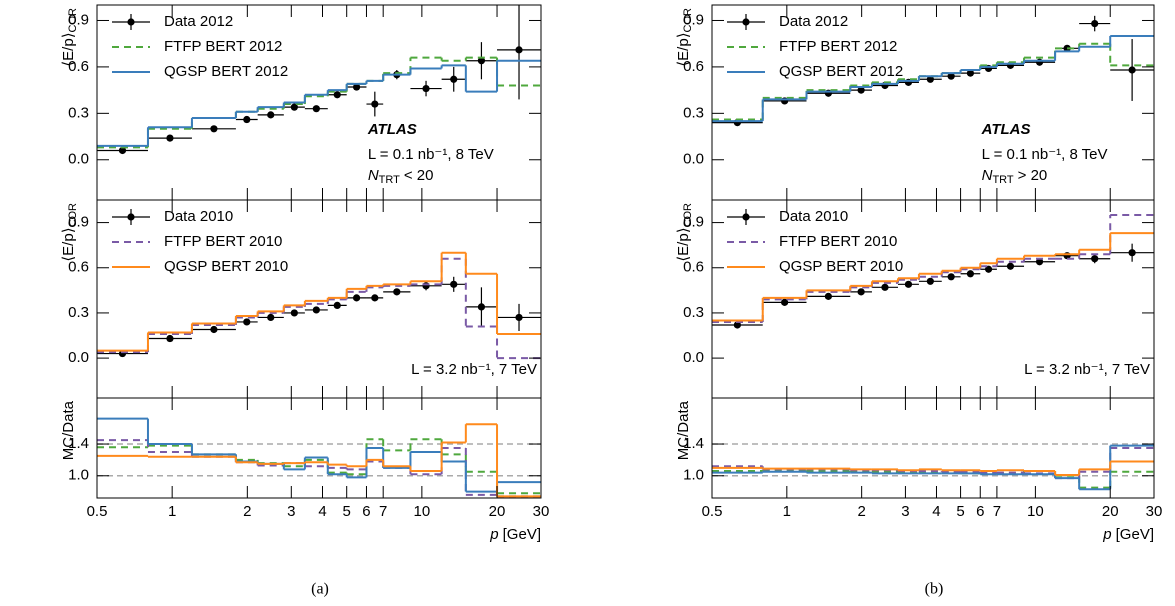  What do you see at coordinates (493, 534) in the screenshot?
I see `x-axis-label-symbol: p` at bounding box center [493, 534].